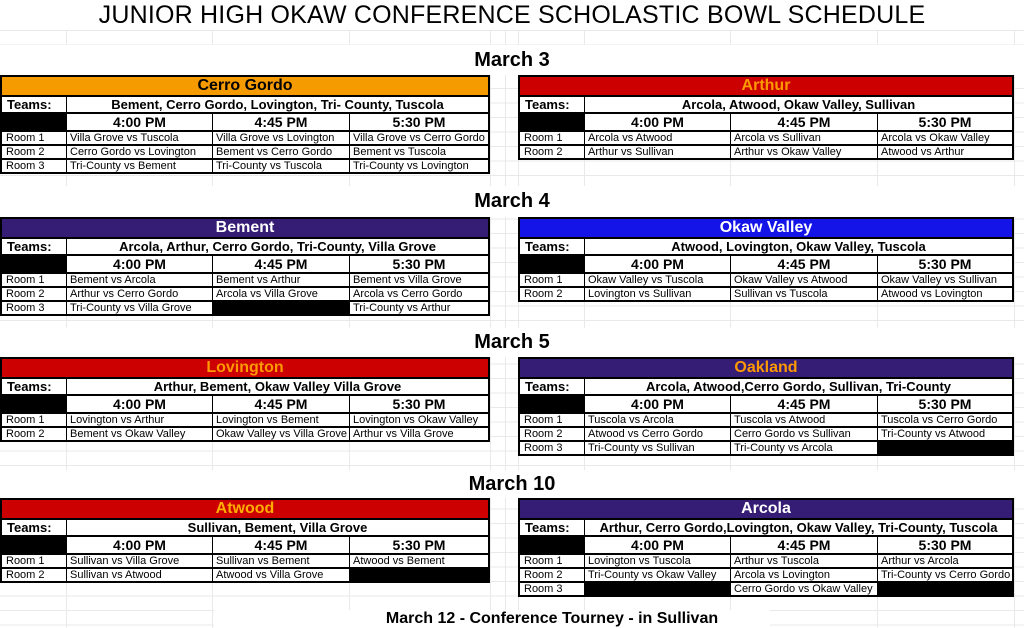 Image resolution: width=1024 pixels, height=628 pixels. Describe the element at coordinates (418, 280) in the screenshot. I see `match-cell: Bement vs Villa Grove` at that location.